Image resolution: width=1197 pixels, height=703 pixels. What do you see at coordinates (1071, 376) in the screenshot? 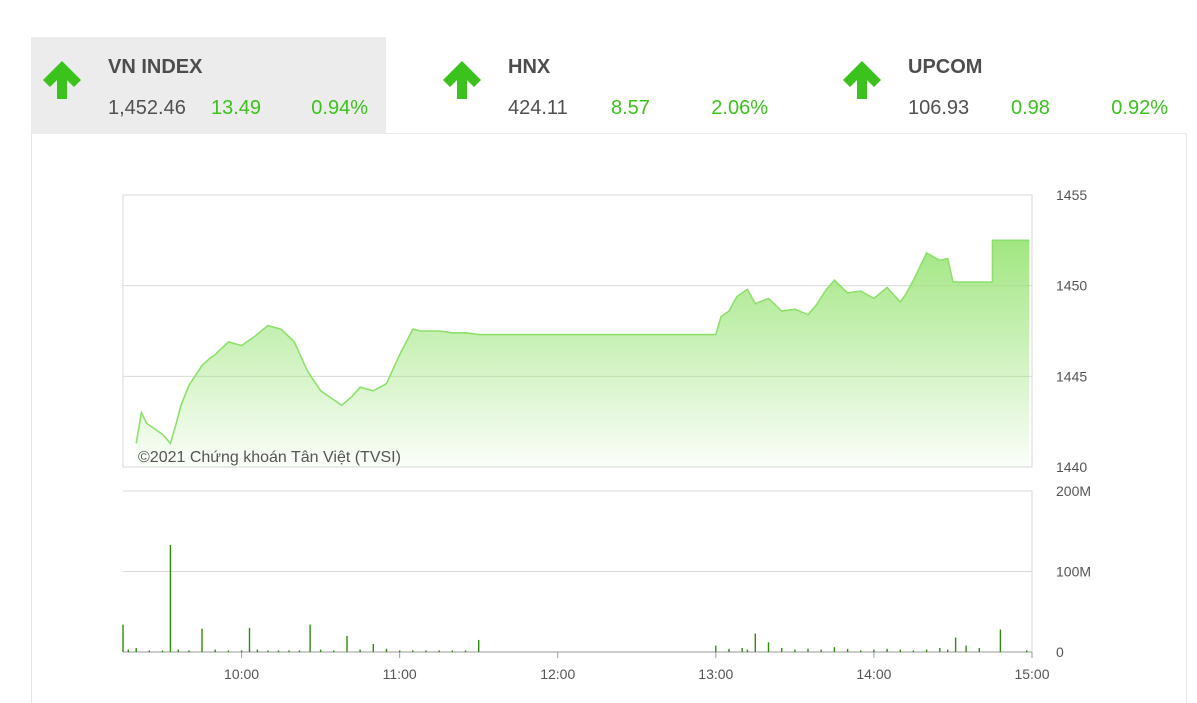
I see `price-y-tick-label: 1445` at bounding box center [1071, 376].